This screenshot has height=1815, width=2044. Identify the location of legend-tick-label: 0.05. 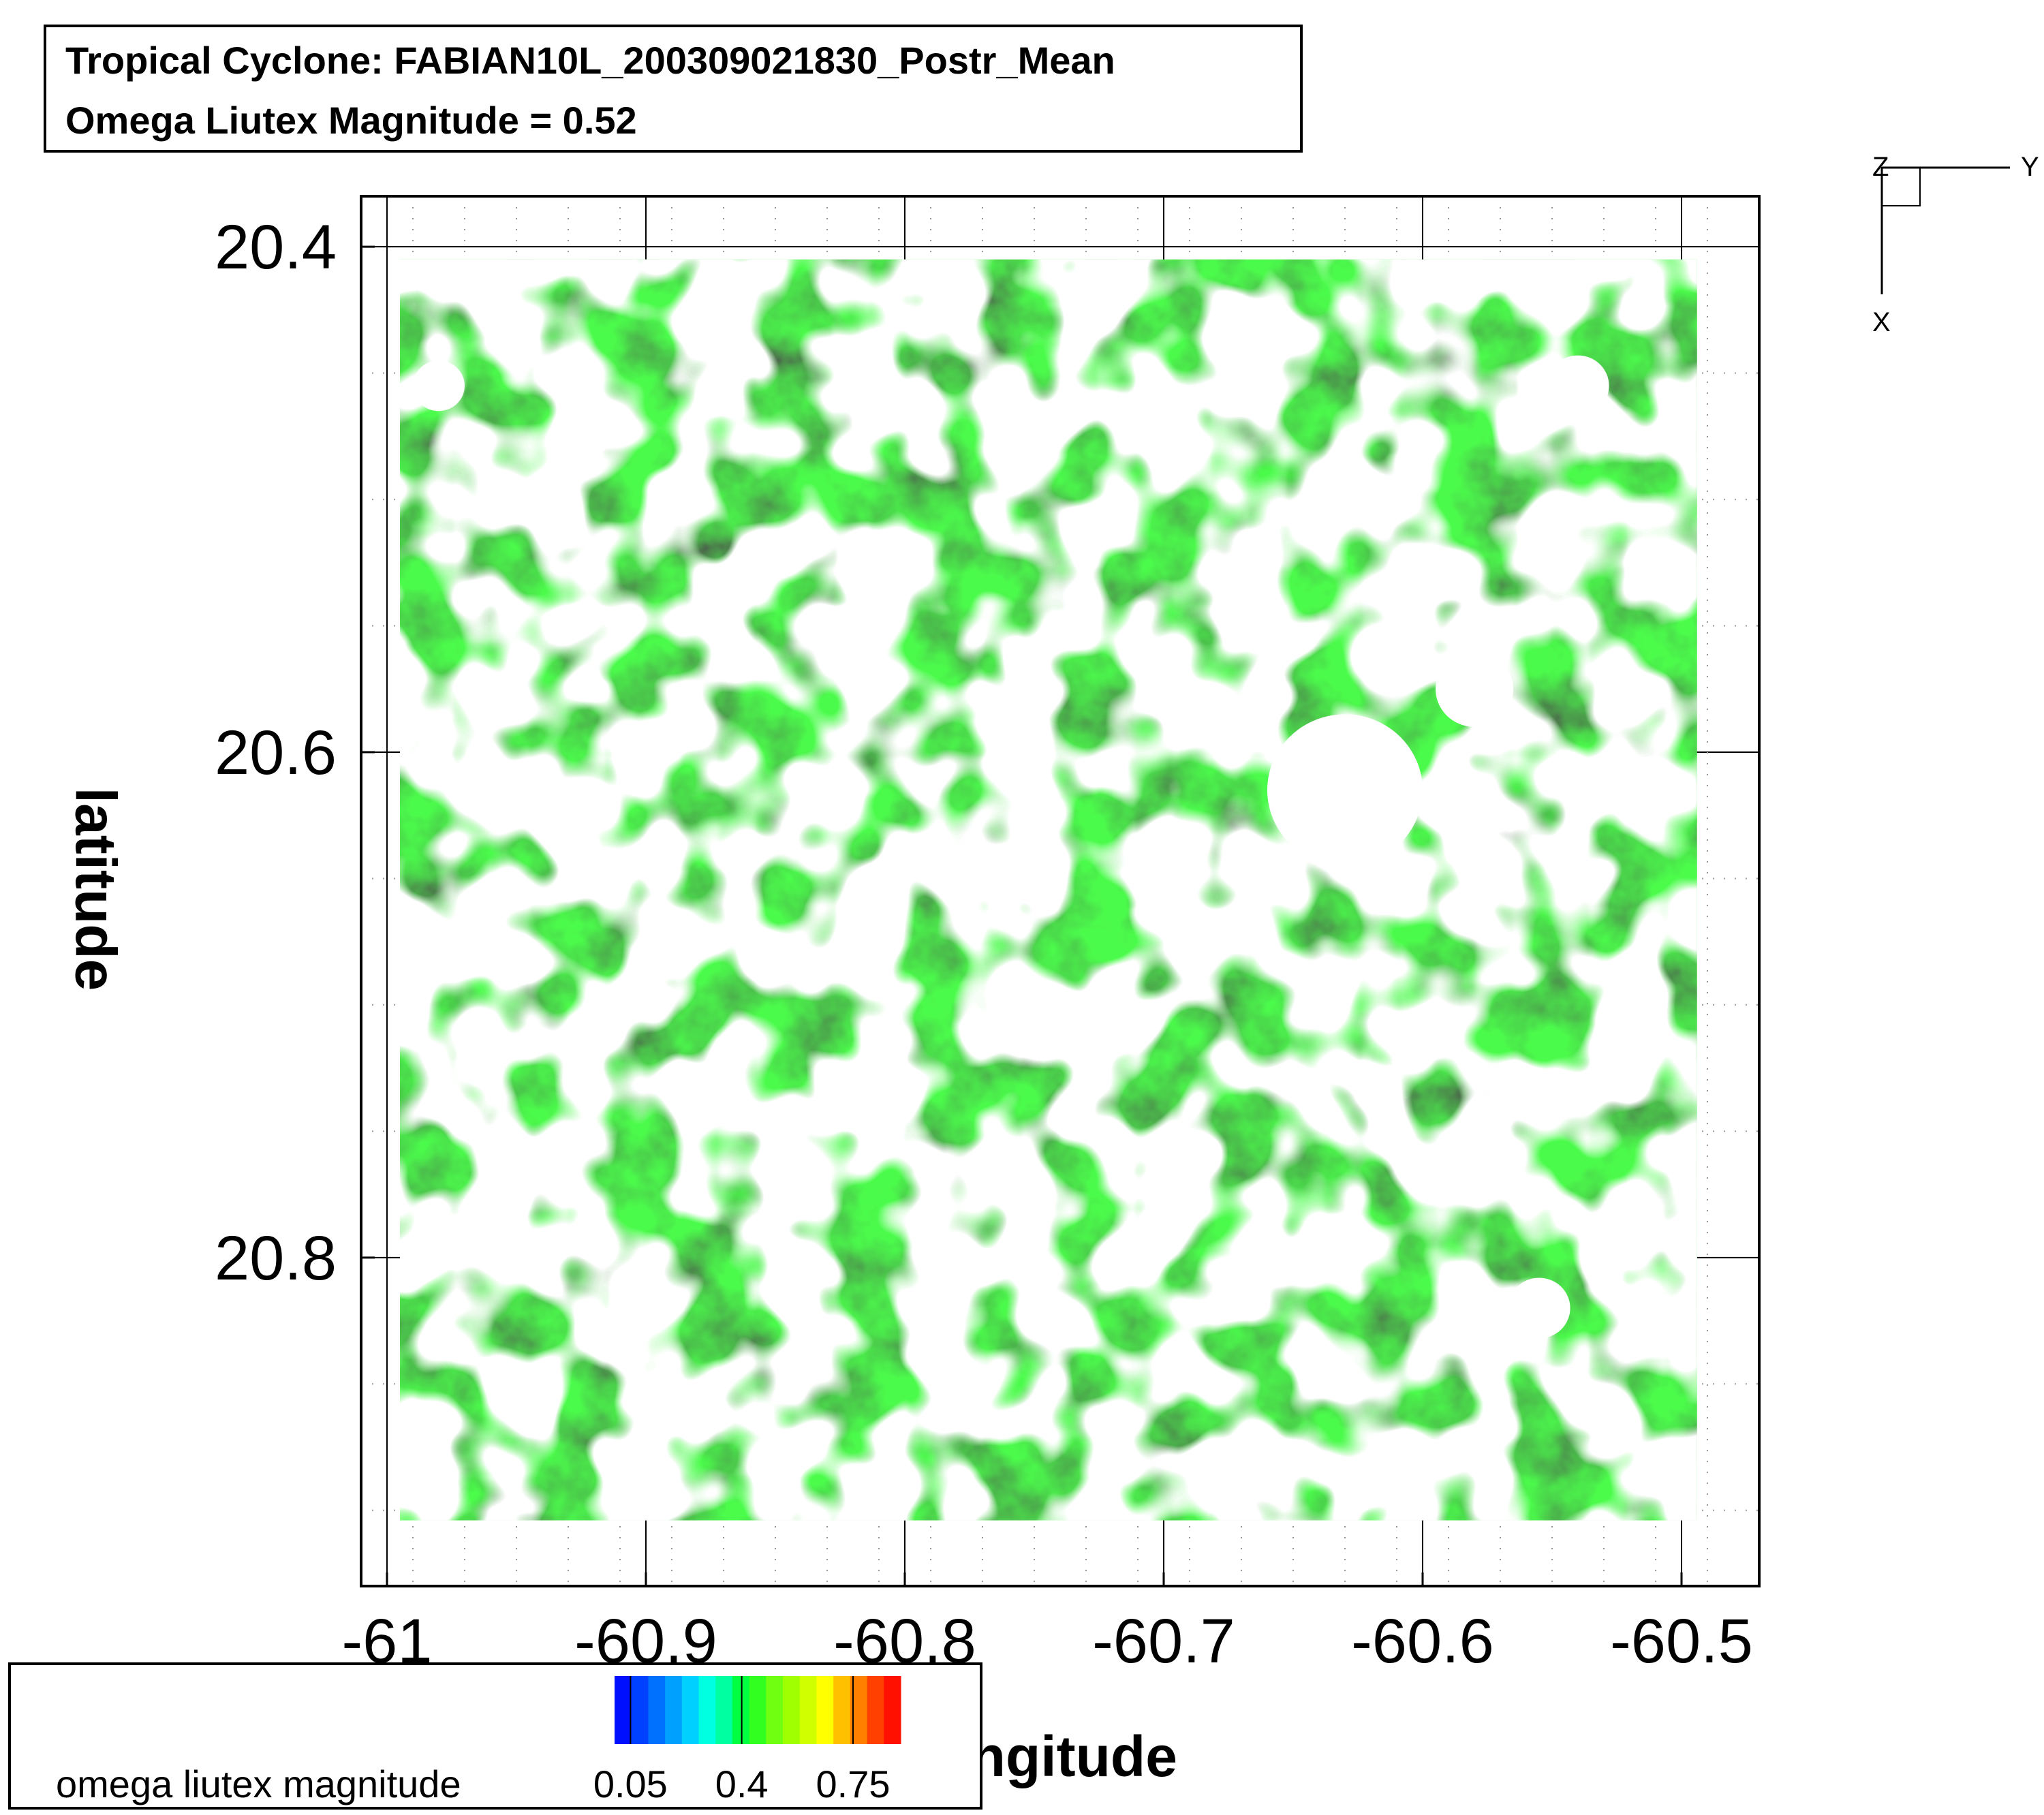
(630, 1784).